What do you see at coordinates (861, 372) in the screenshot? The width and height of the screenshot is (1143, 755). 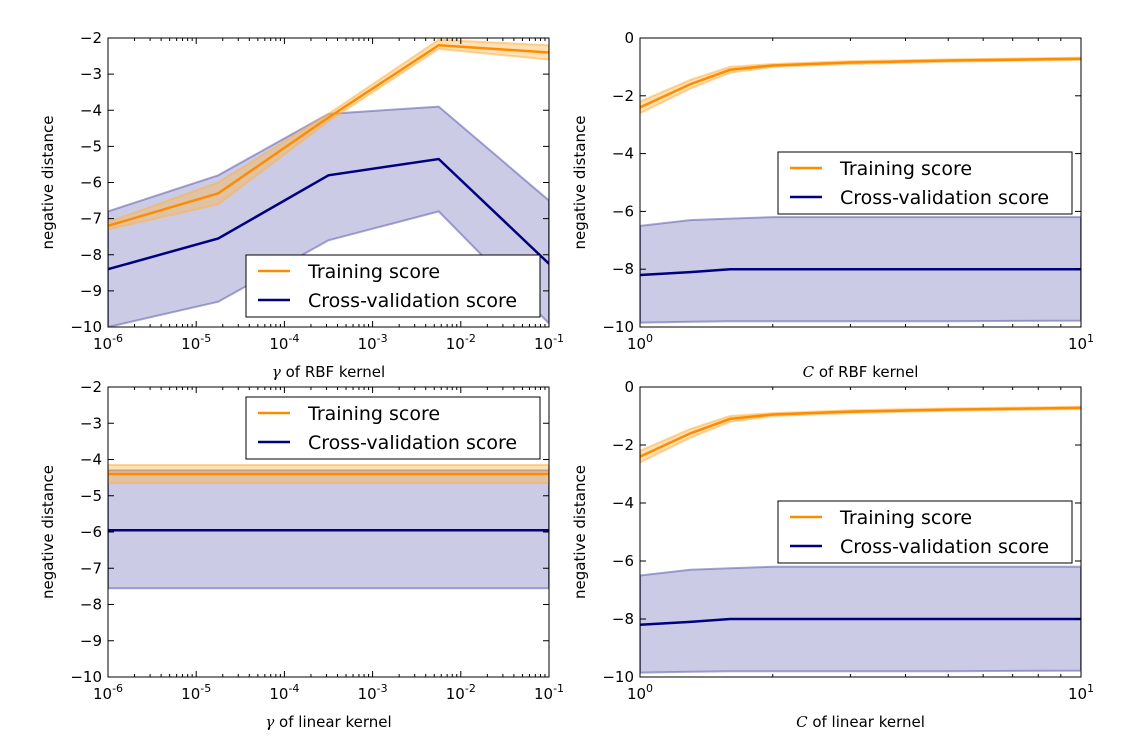 I see `x-axis-label: C of RBF kernel` at bounding box center [861, 372].